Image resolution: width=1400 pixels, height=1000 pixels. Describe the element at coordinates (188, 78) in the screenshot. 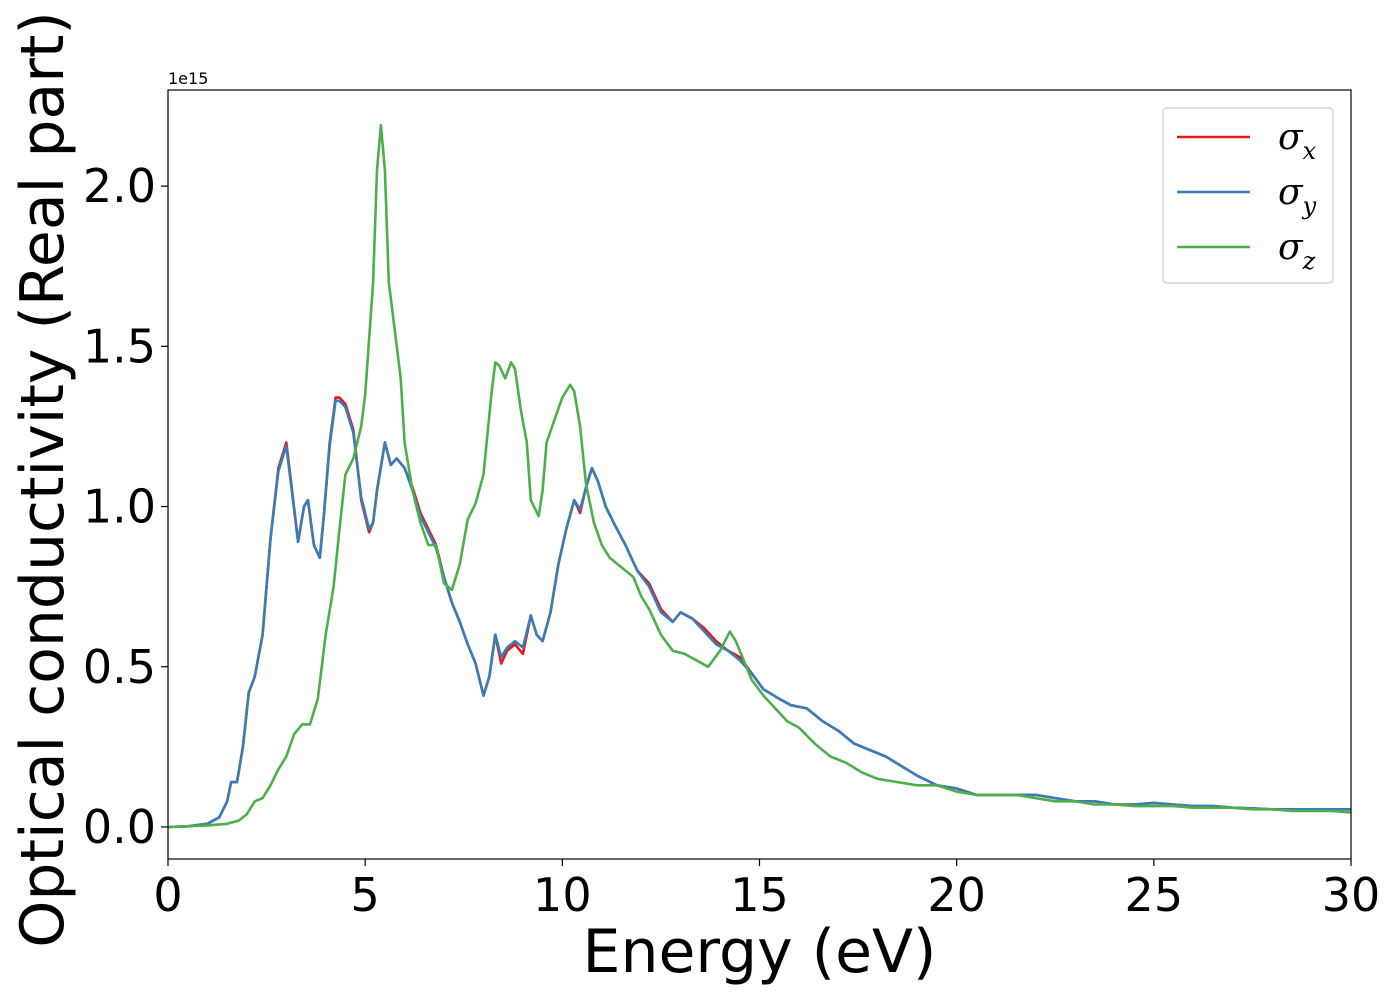

I see `y-offset-label: 1e15` at that location.